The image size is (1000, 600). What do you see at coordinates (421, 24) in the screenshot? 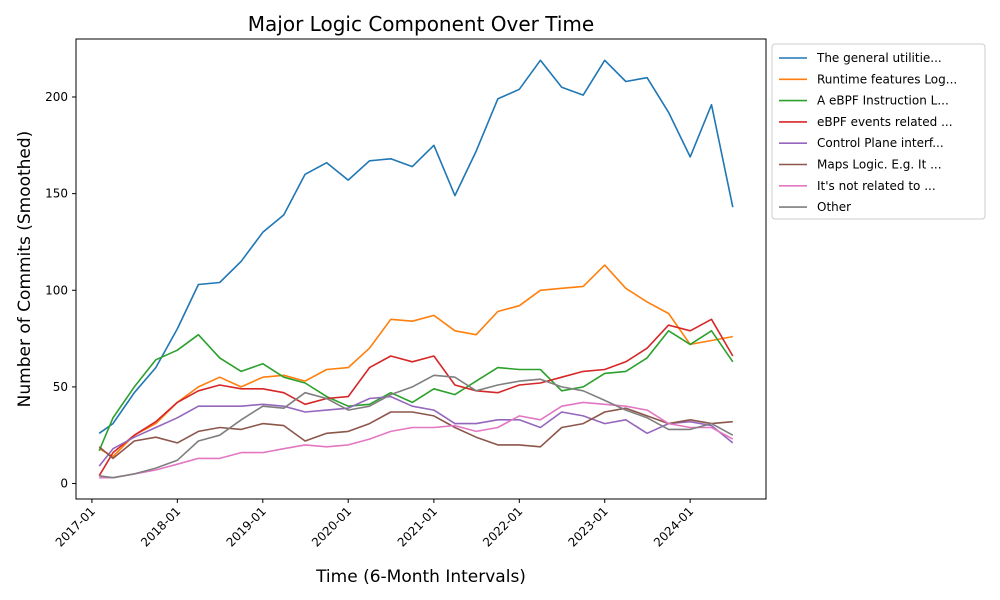
I see `chart-title: Major Logic Component Over Time` at bounding box center [421, 24].